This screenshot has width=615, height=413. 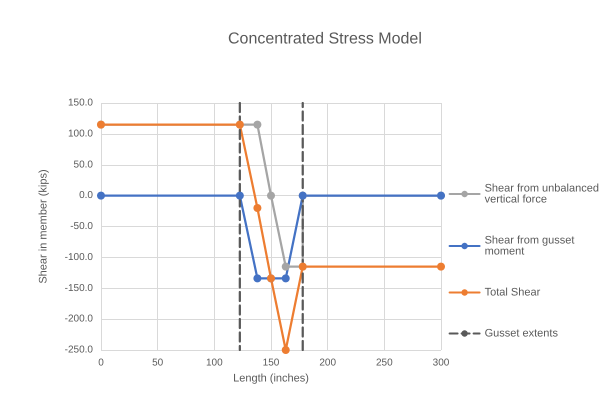 I want to click on y-tick-label: -200.0, so click(x=79, y=319).